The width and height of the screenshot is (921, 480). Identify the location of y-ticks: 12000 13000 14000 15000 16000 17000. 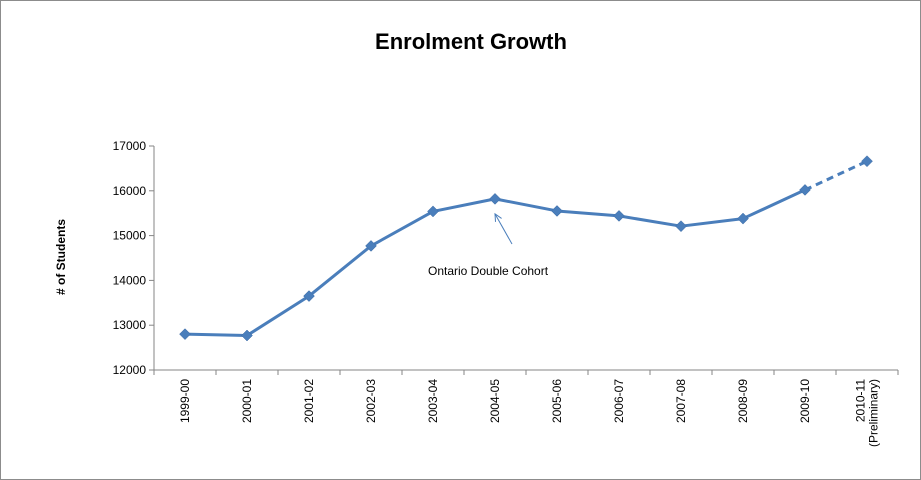
(133, 258).